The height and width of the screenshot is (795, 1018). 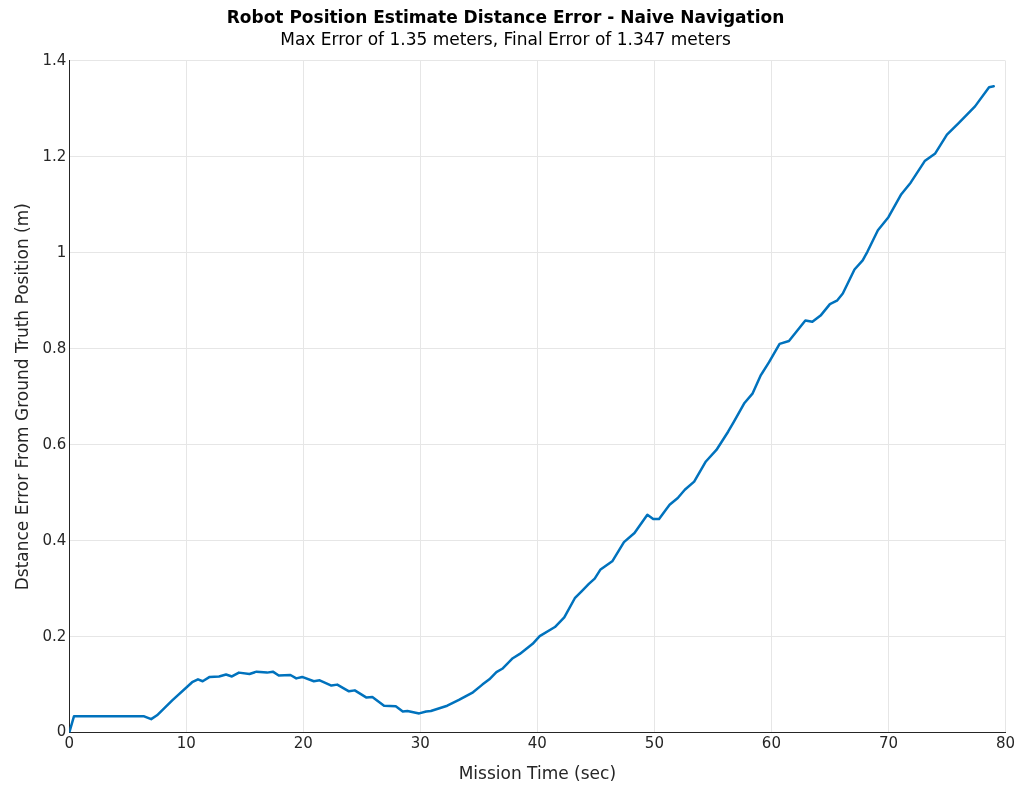 I want to click on y-tick-label: 1.2, so click(x=54, y=155).